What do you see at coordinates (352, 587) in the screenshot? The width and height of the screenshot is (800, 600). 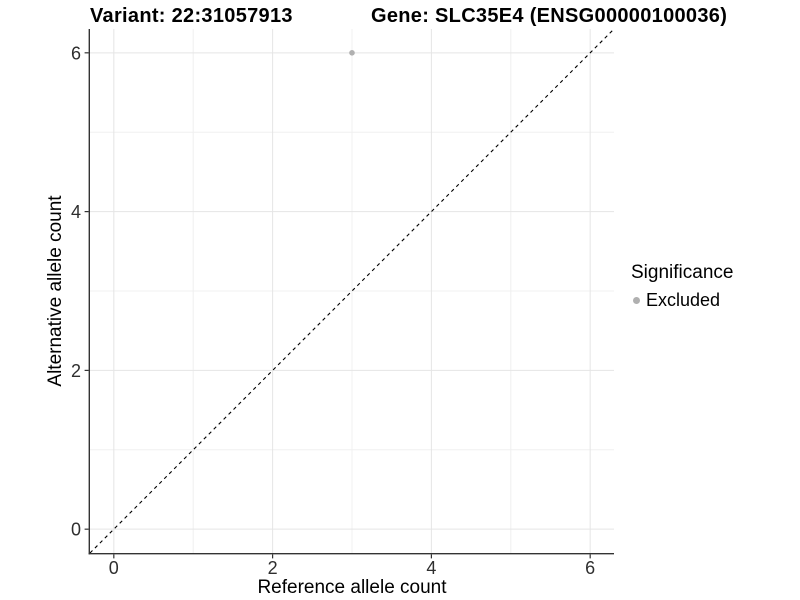 I see `x-axis-title: Reference allele count` at bounding box center [352, 587].